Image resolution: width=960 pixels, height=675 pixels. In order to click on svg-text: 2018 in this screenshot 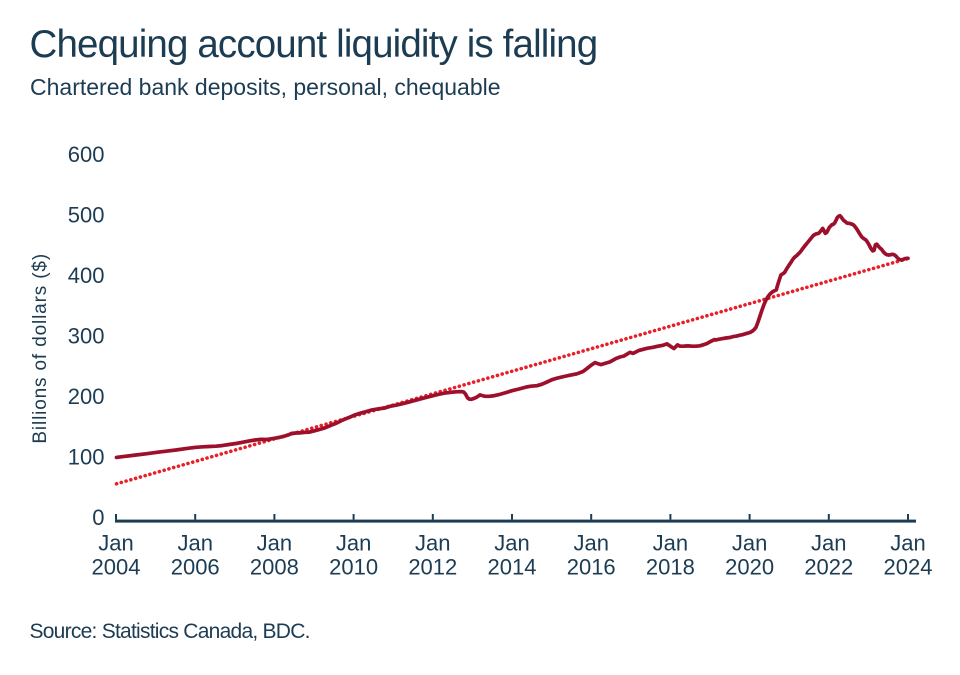, I will do `click(670, 566)`.